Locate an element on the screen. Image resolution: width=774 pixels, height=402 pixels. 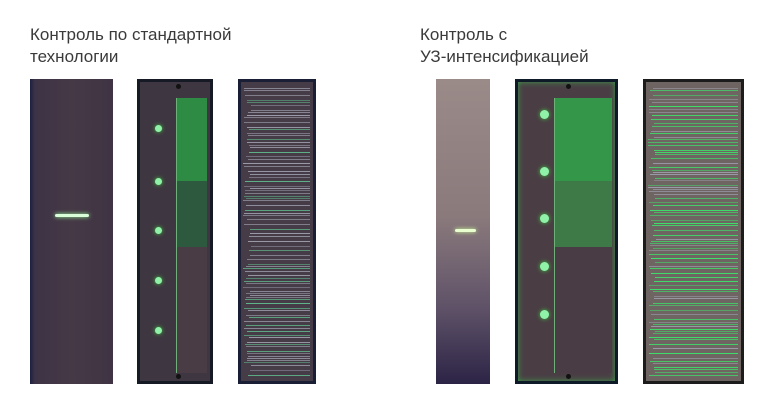
crack-indication is located at coordinates (465, 230).